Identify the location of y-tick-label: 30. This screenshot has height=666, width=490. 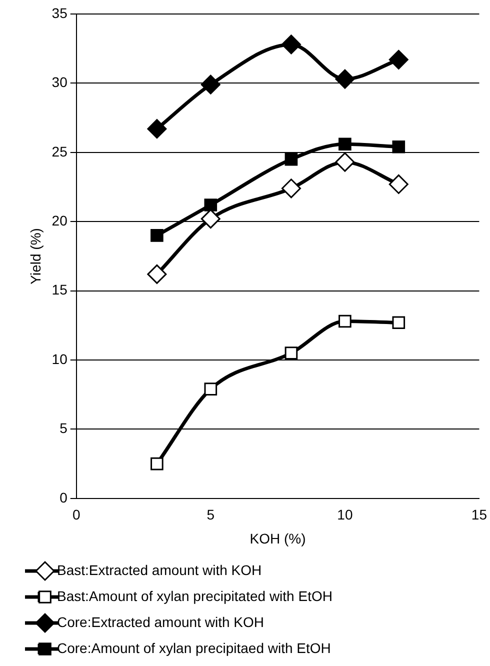
(60, 82).